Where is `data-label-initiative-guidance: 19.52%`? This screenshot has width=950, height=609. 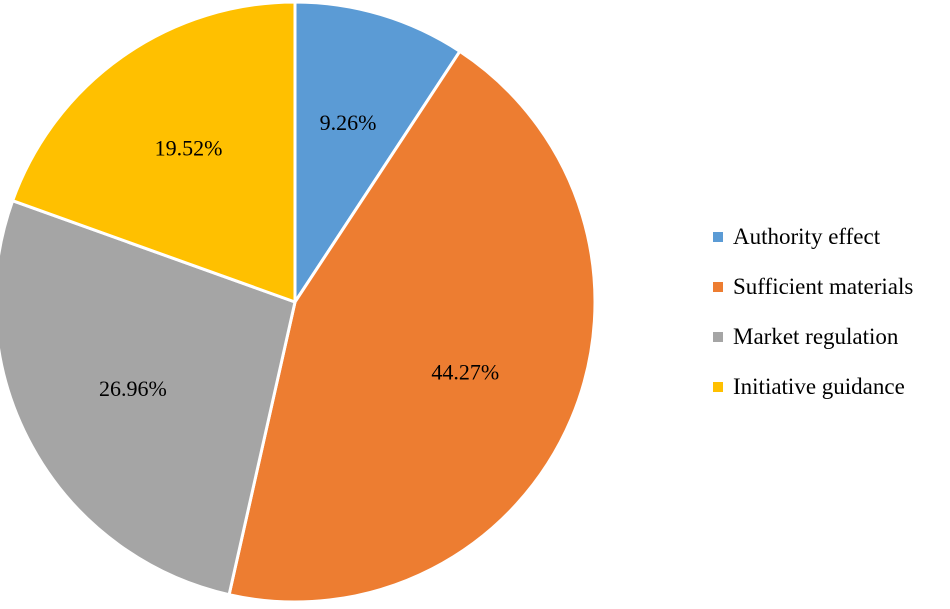
data-label-initiative-guidance: 19.52% is located at coordinates (189, 148).